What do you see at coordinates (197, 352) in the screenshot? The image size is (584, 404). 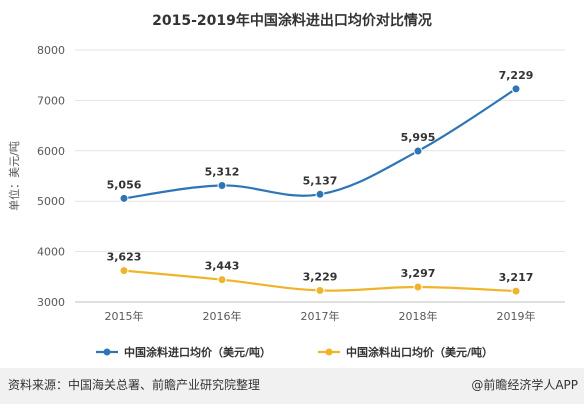 I see `legend-label: 中国涂料进口均价（美元/吨）` at bounding box center [197, 352].